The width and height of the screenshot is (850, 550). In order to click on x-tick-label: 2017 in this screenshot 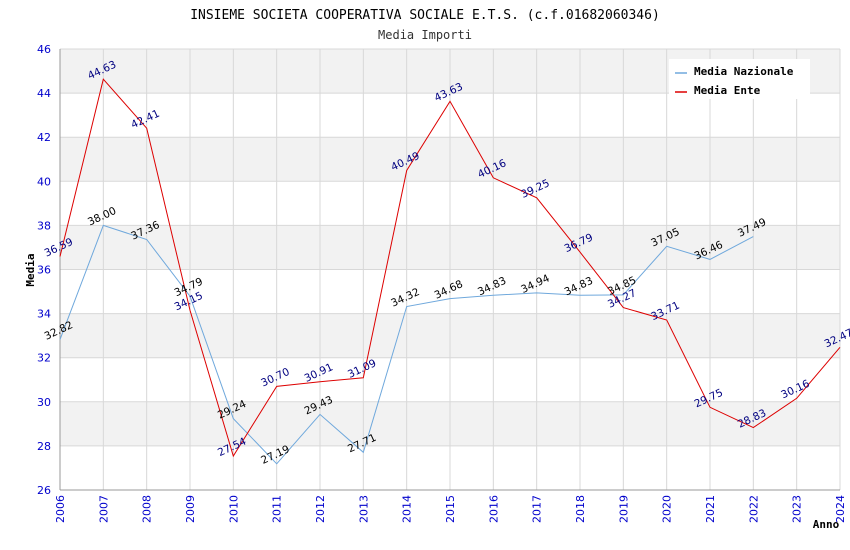, I will do `click(537, 509)`.